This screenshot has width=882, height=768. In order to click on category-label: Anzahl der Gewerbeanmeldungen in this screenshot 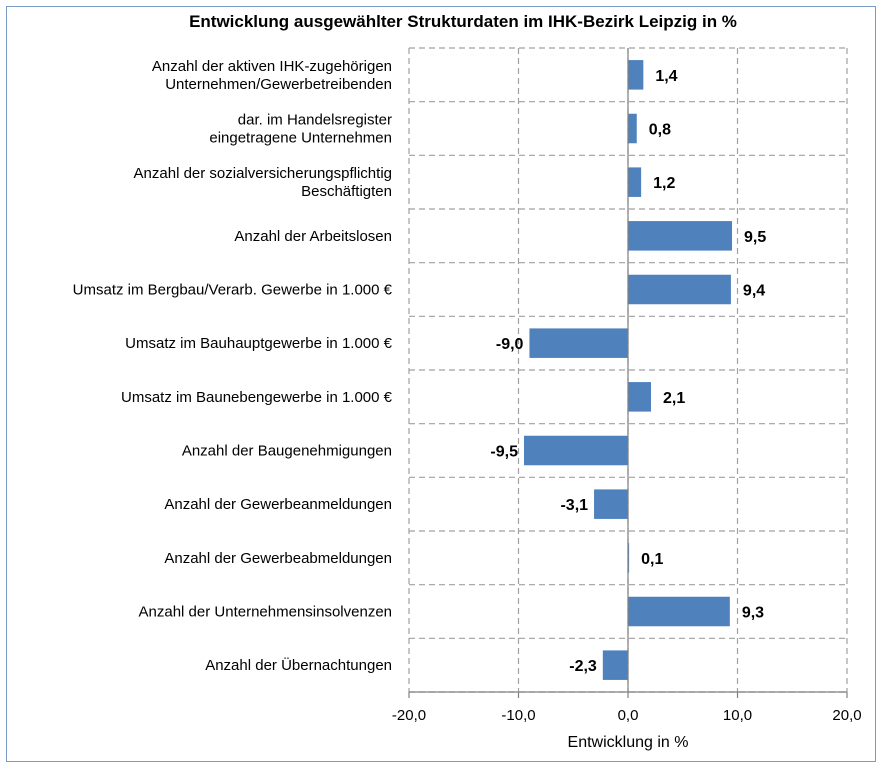, I will do `click(278, 504)`.